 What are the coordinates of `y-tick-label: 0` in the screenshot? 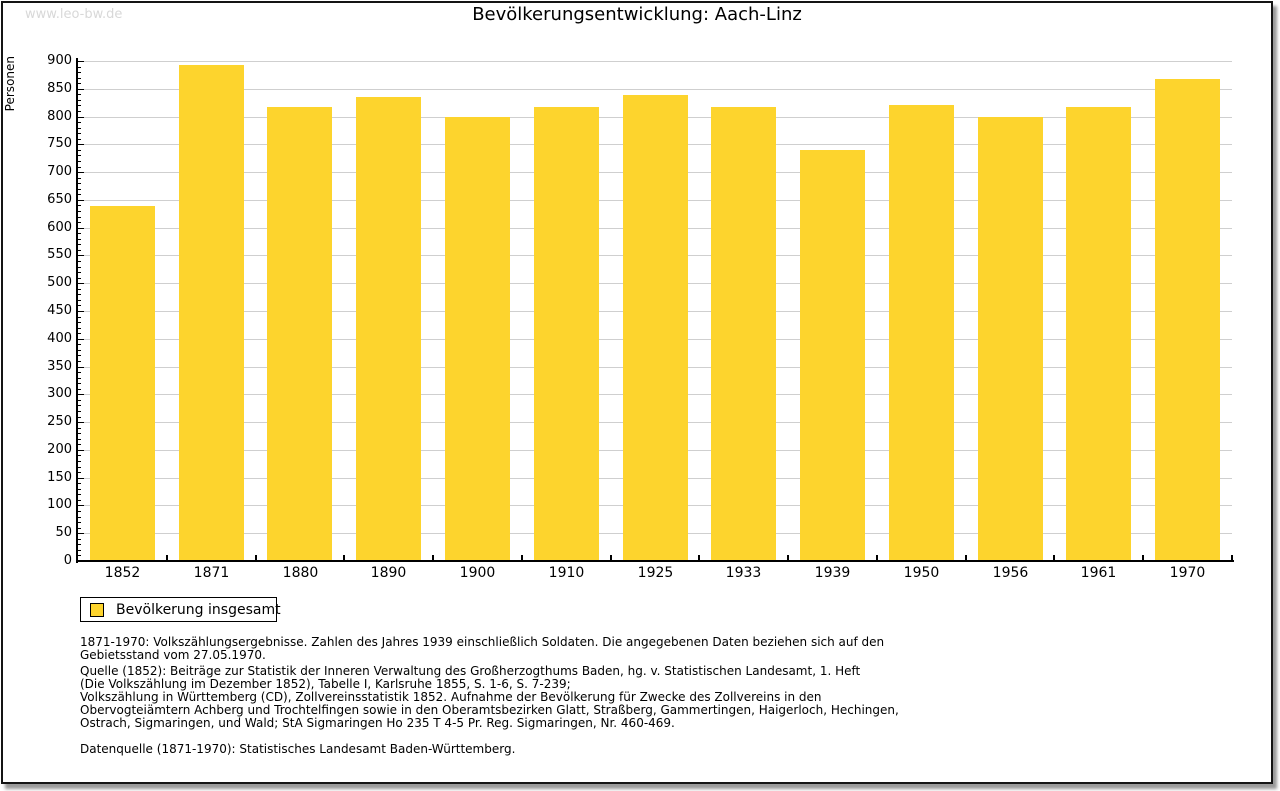 It's located at (67, 560).